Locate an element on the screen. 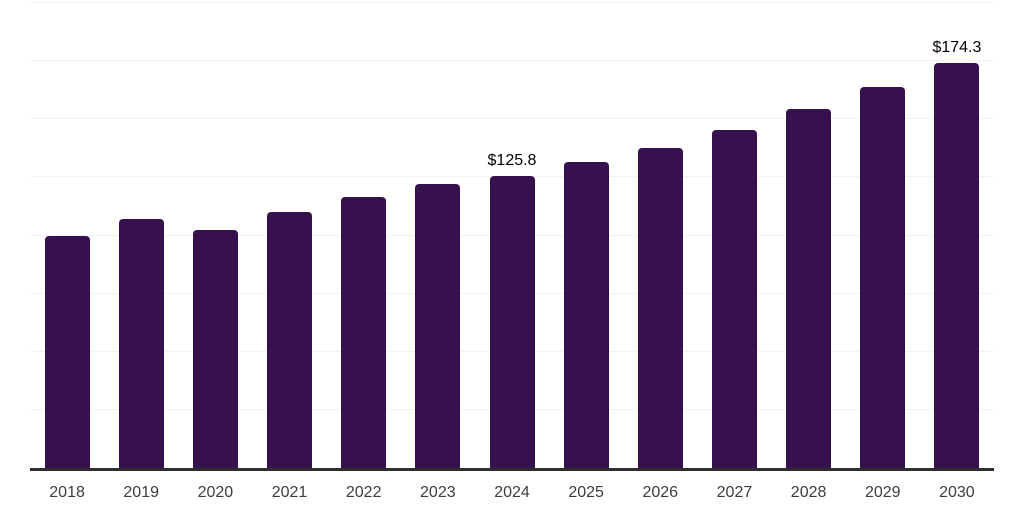 Image resolution: width=1024 pixels, height=512 pixels. bar-2021 is located at coordinates (290, 340).